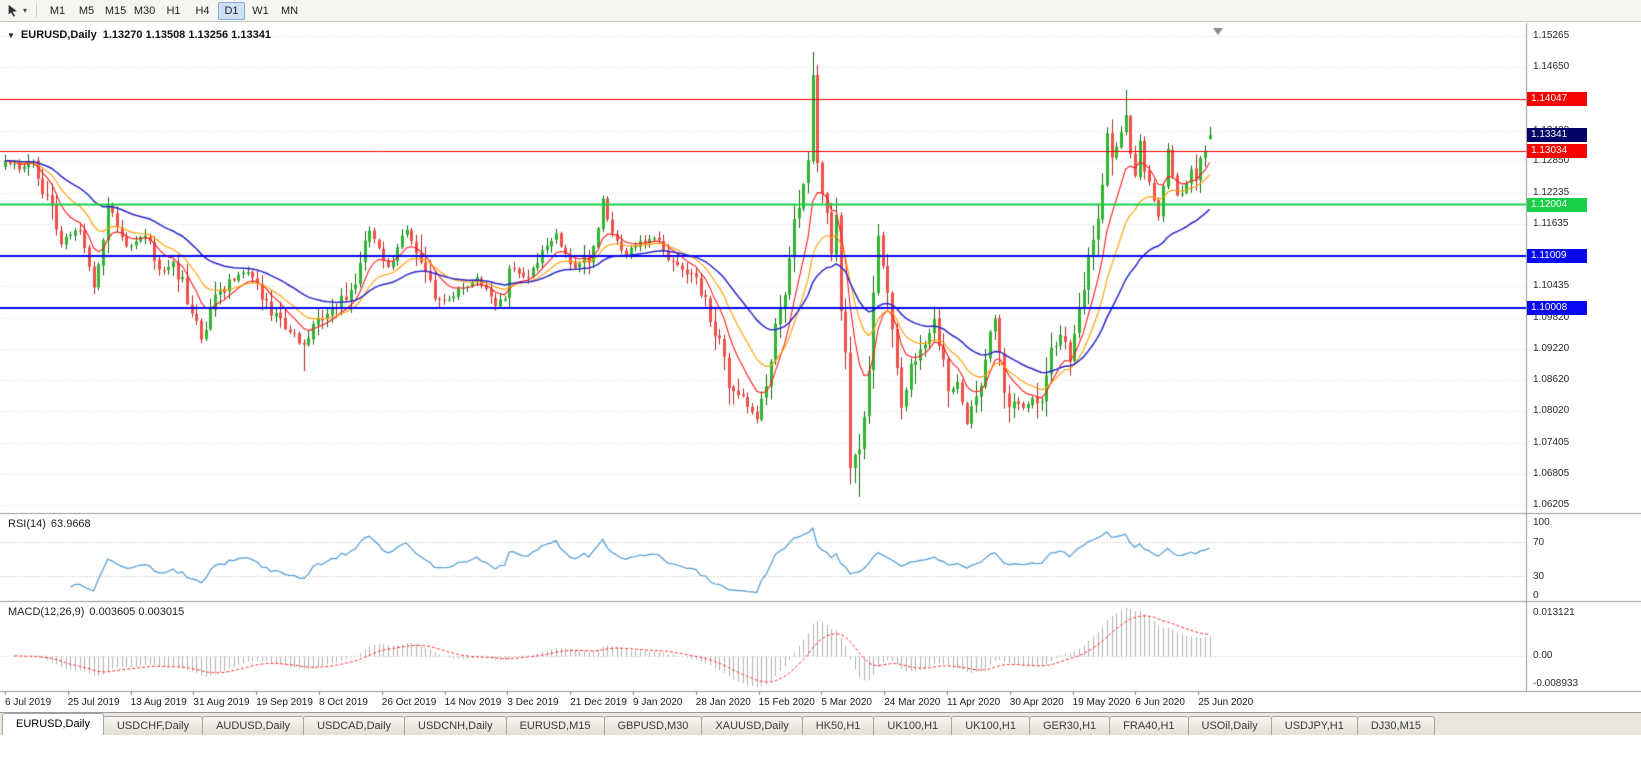  What do you see at coordinates (1551, 285) in the screenshot?
I see `price-axis-label: 1.10435` at bounding box center [1551, 285].